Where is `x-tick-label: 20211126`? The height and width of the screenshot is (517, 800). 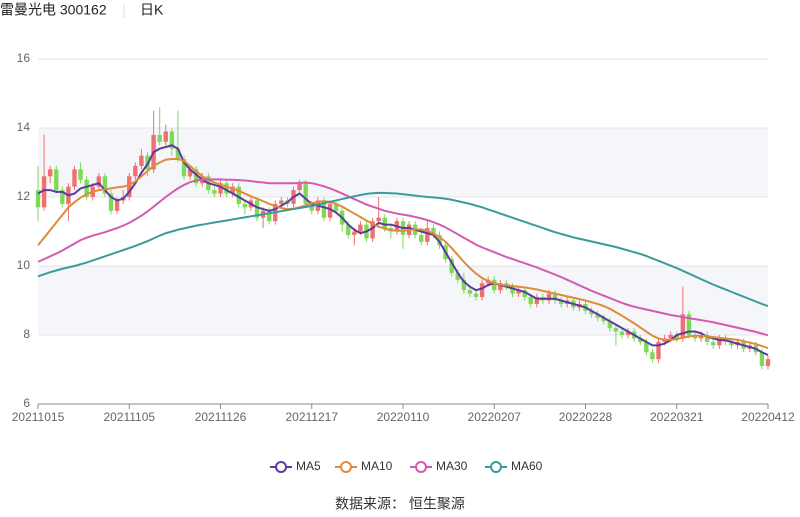 x-tick-label: 20211126 is located at coordinates (221, 417).